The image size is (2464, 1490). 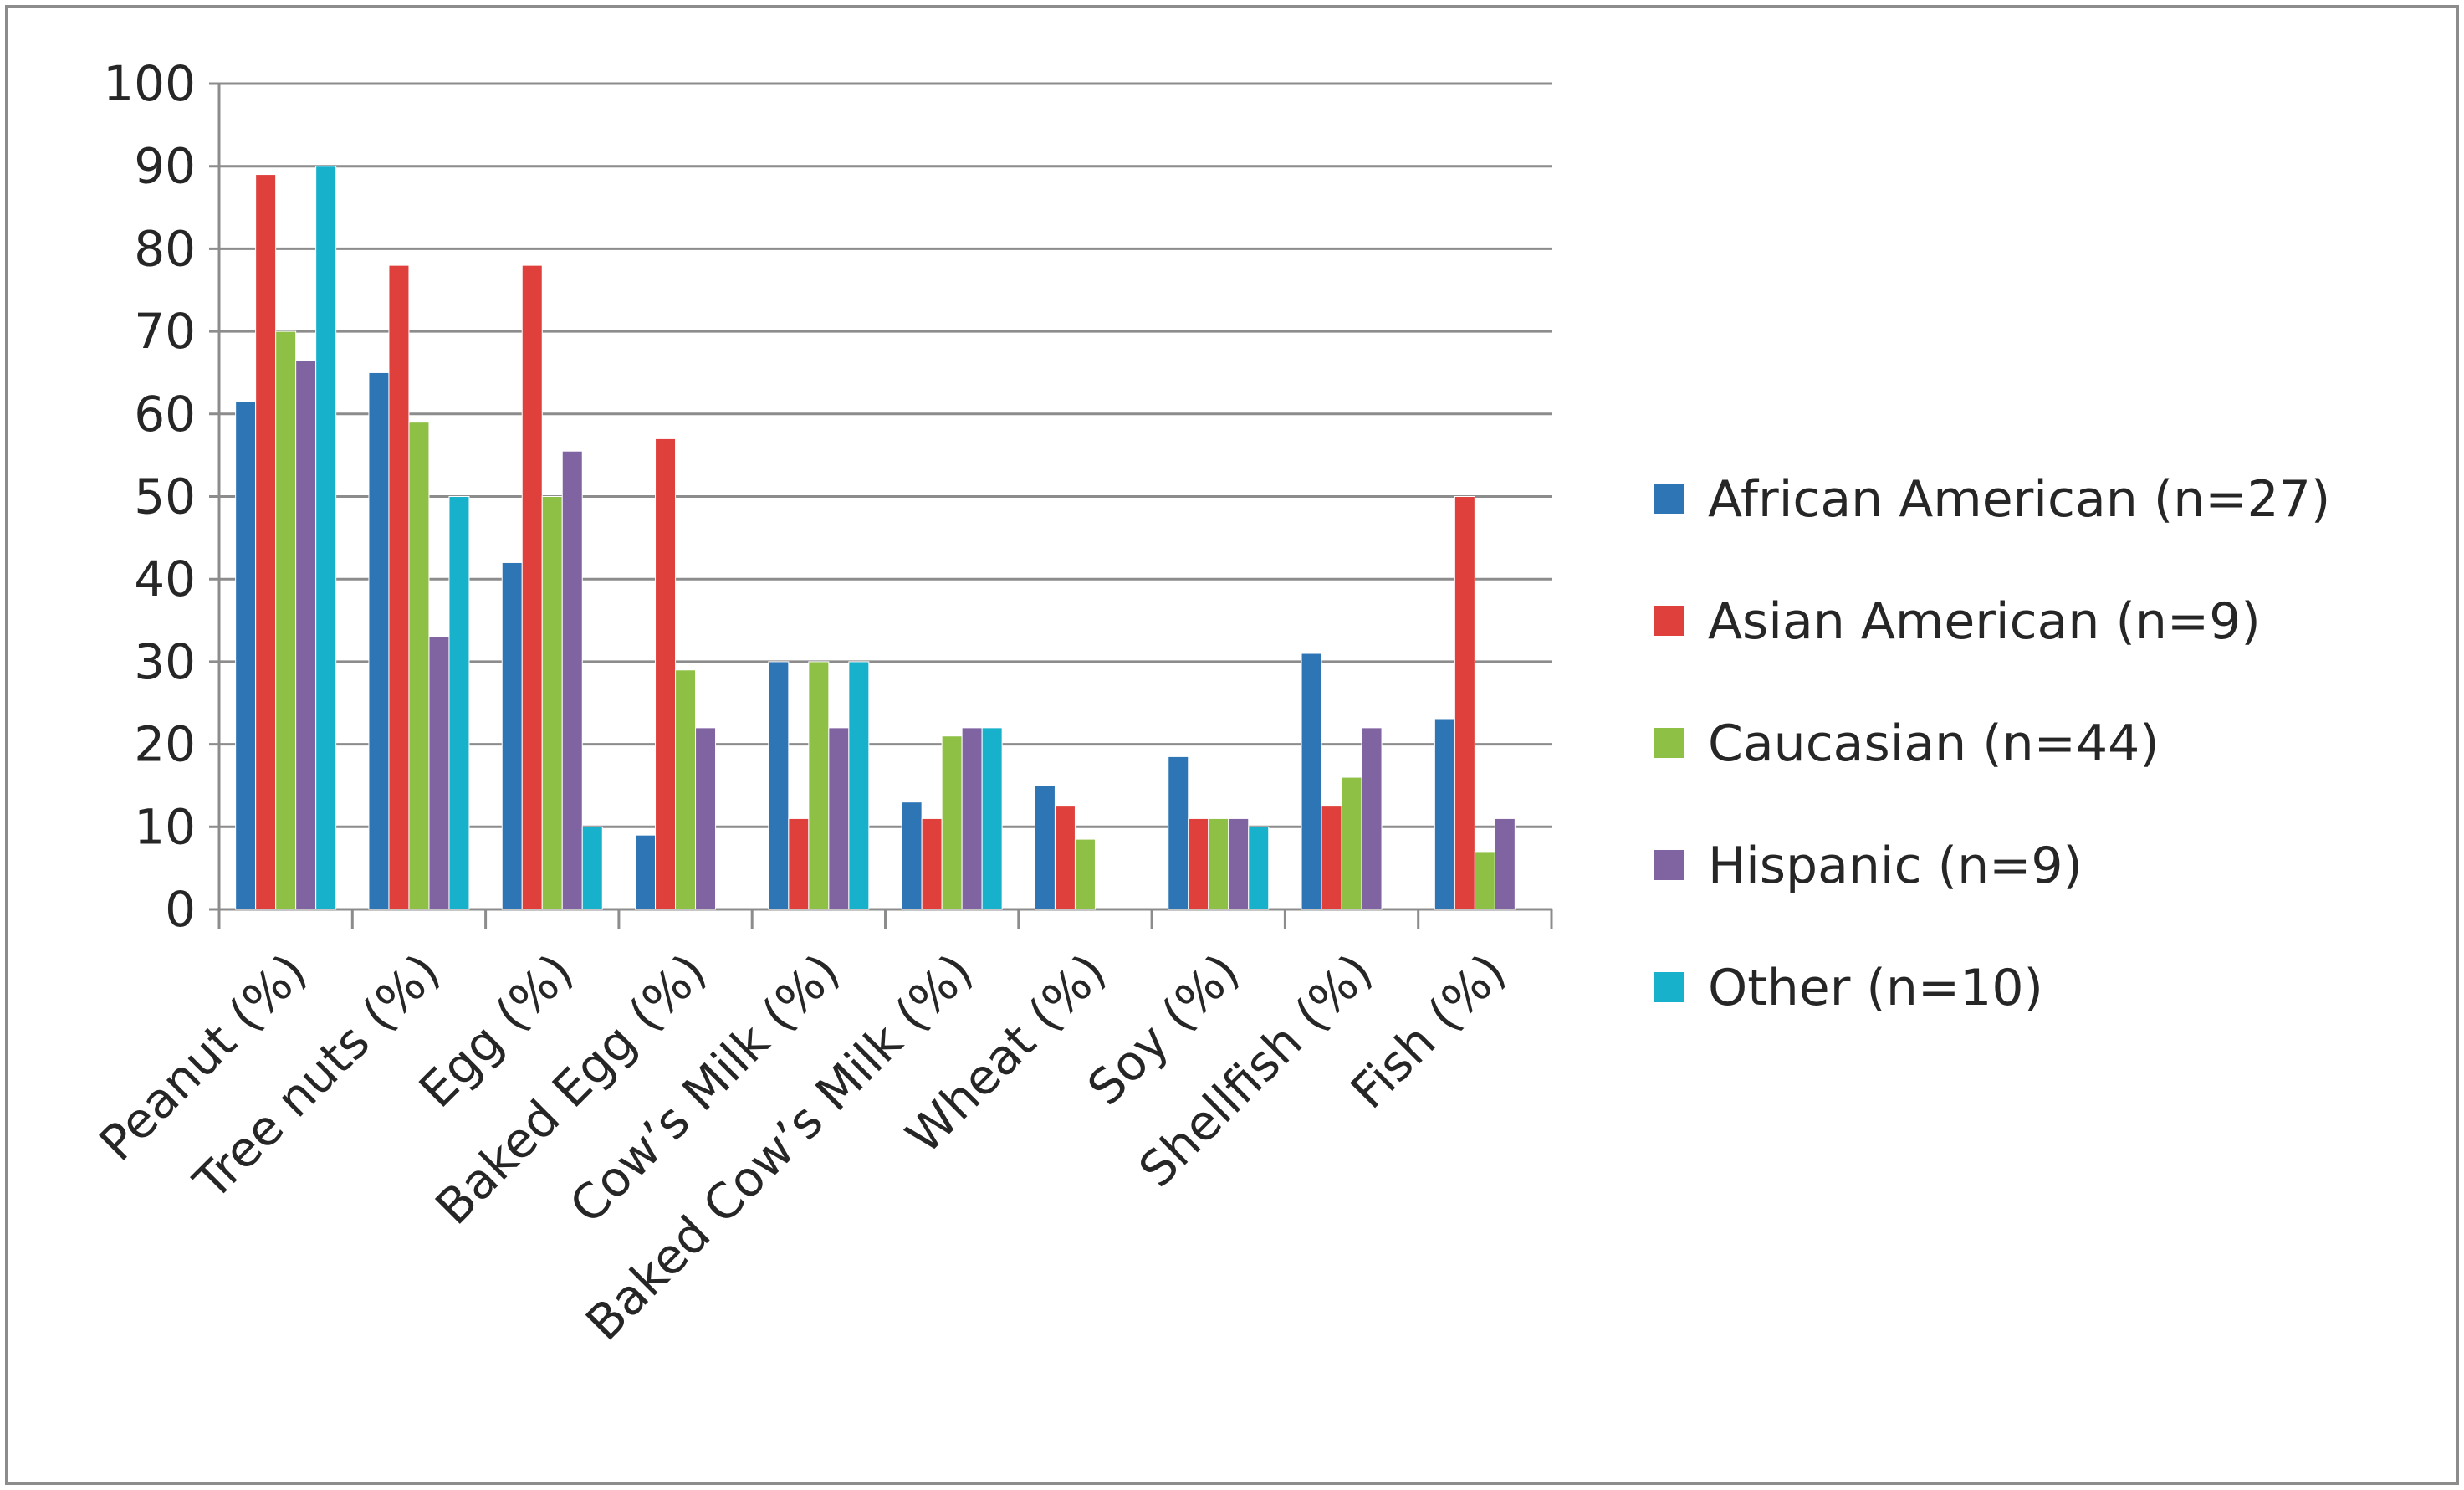 I want to click on y-tick-label: 40, so click(x=165, y=578).